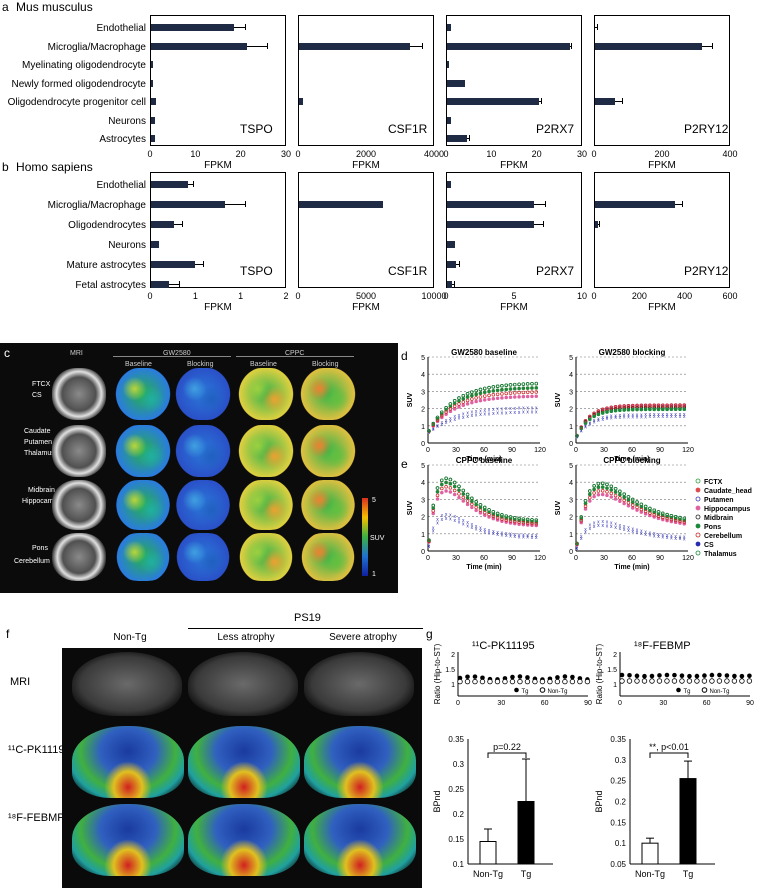  Describe the element at coordinates (512, 450) in the screenshot. I see `tac-xtick: 90` at that location.